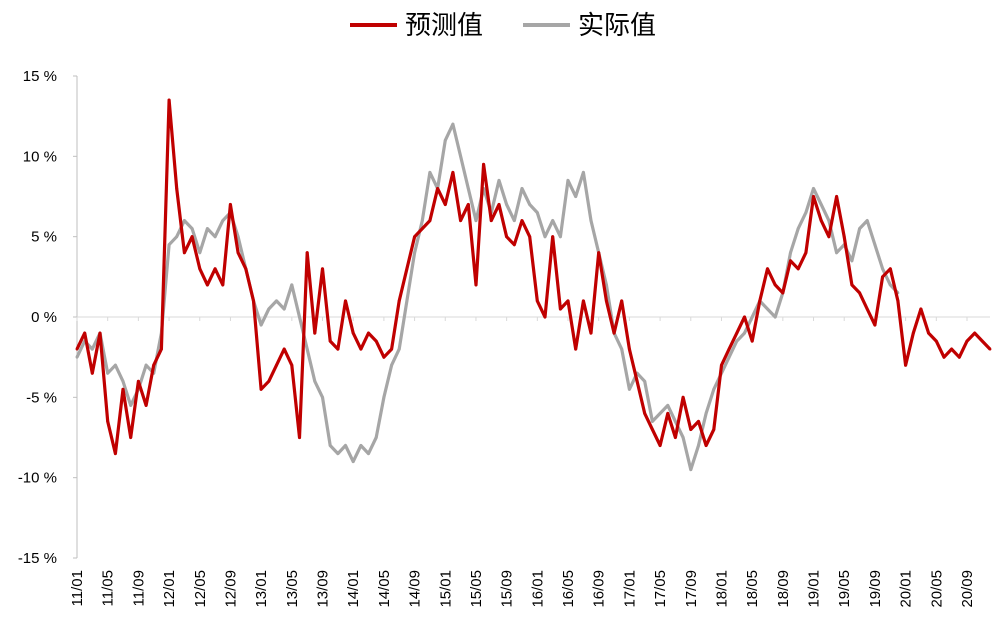 The image size is (1002, 630). Describe the element at coordinates (138, 588) in the screenshot. I see `x-tick-label: 11/09` at that location.